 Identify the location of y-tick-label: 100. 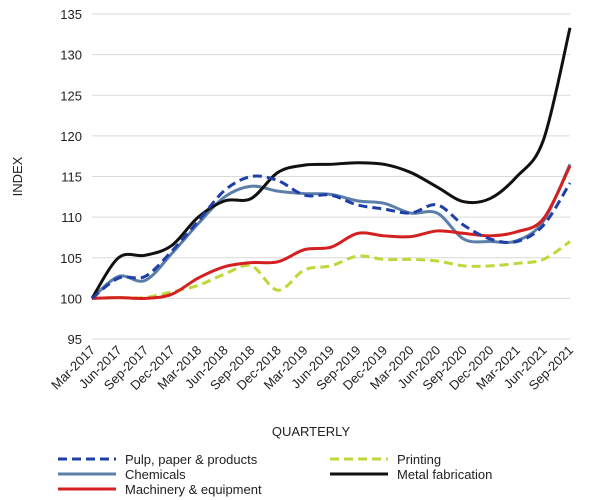
(71, 298).